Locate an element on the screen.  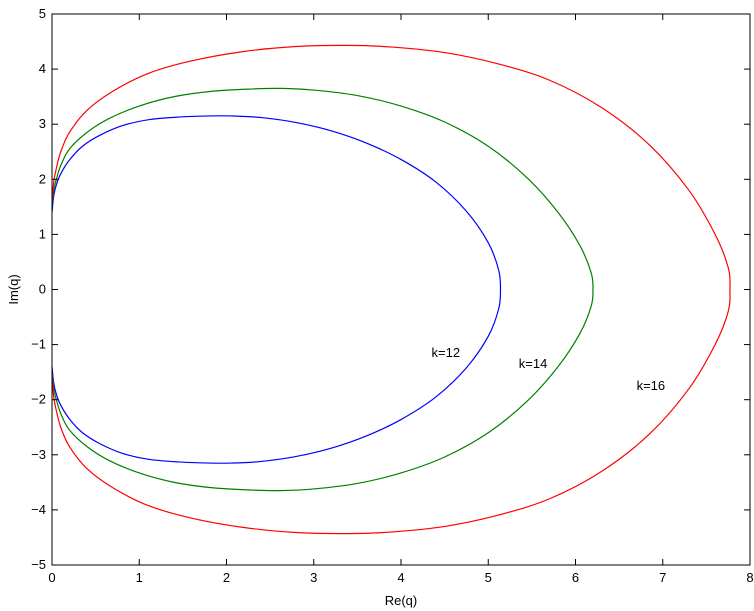
x-tick-label: 7 is located at coordinates (662, 577).